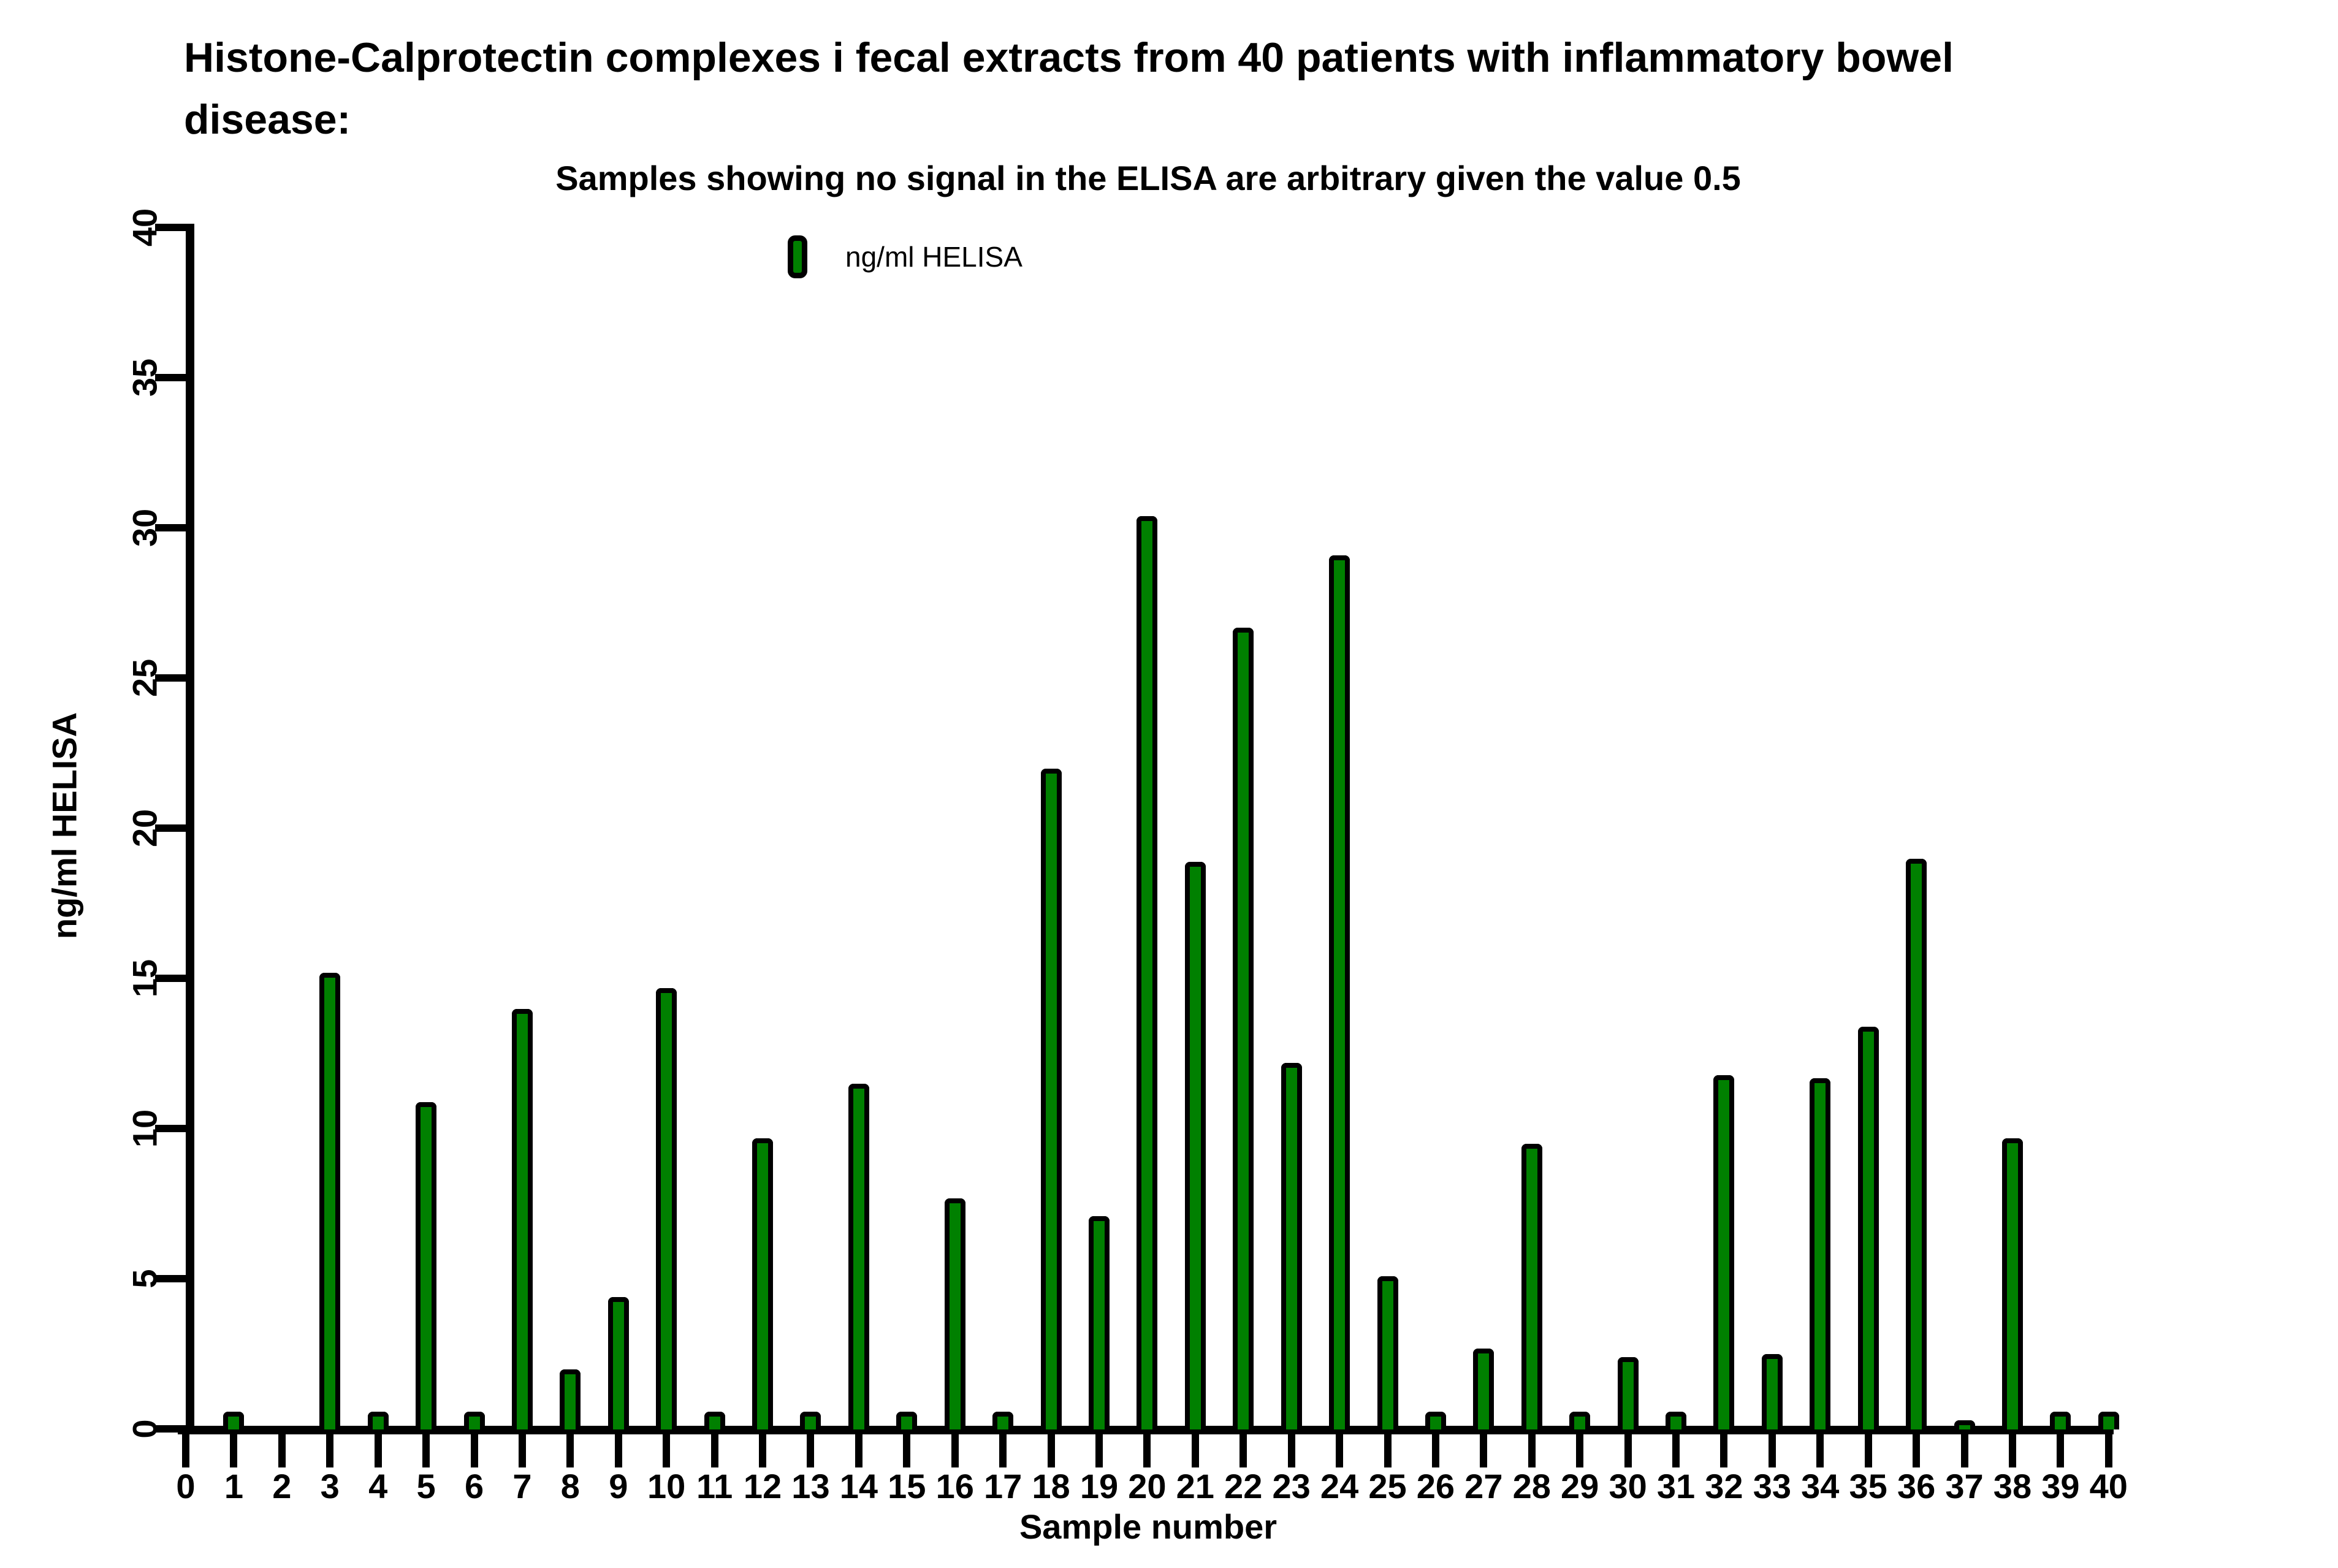 The width and height of the screenshot is (2338, 1568). What do you see at coordinates (714, 1486) in the screenshot?
I see `x-axis-tick-label: 11` at bounding box center [714, 1486].